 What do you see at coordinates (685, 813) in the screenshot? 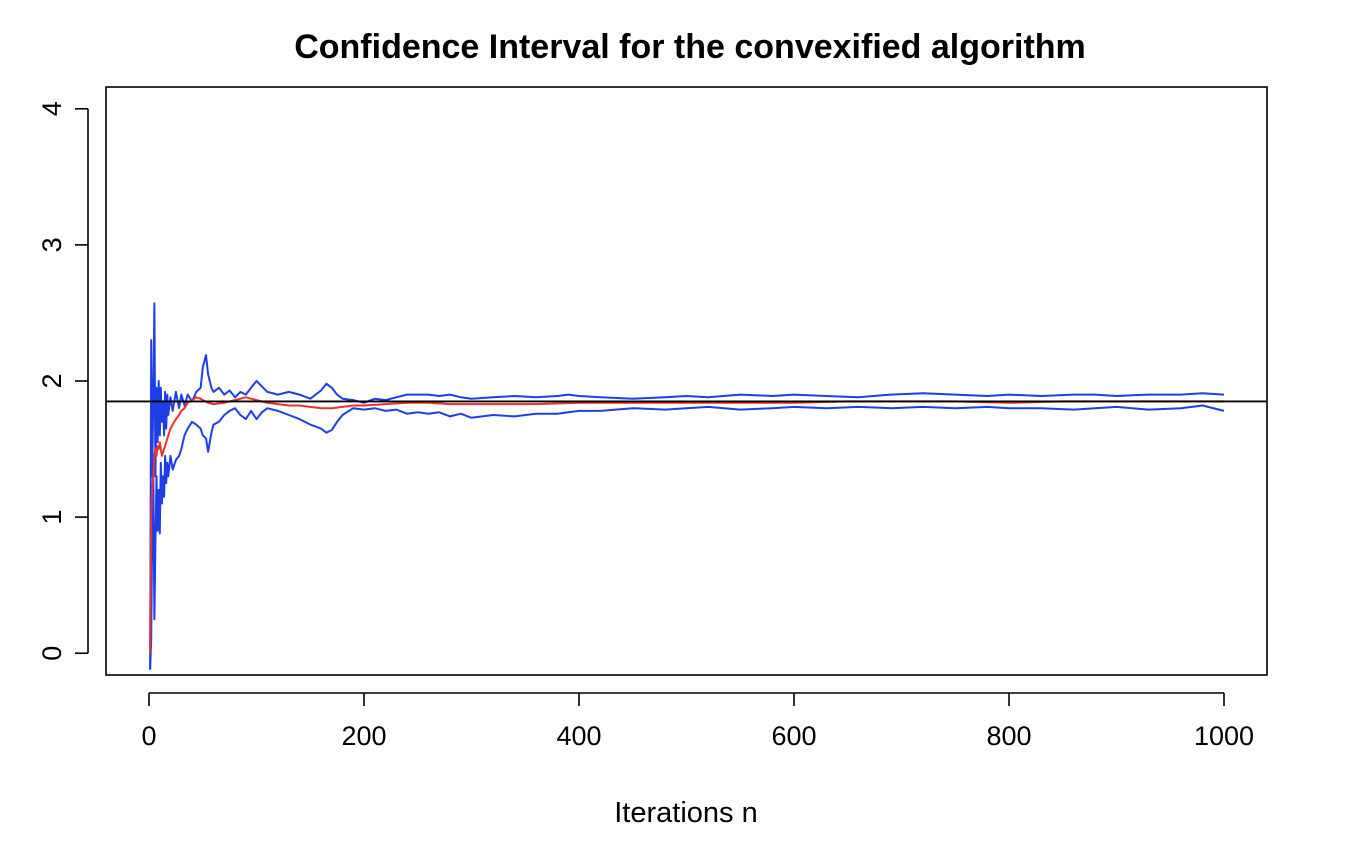
I see `x-axis-label: Iterations n` at bounding box center [685, 813].